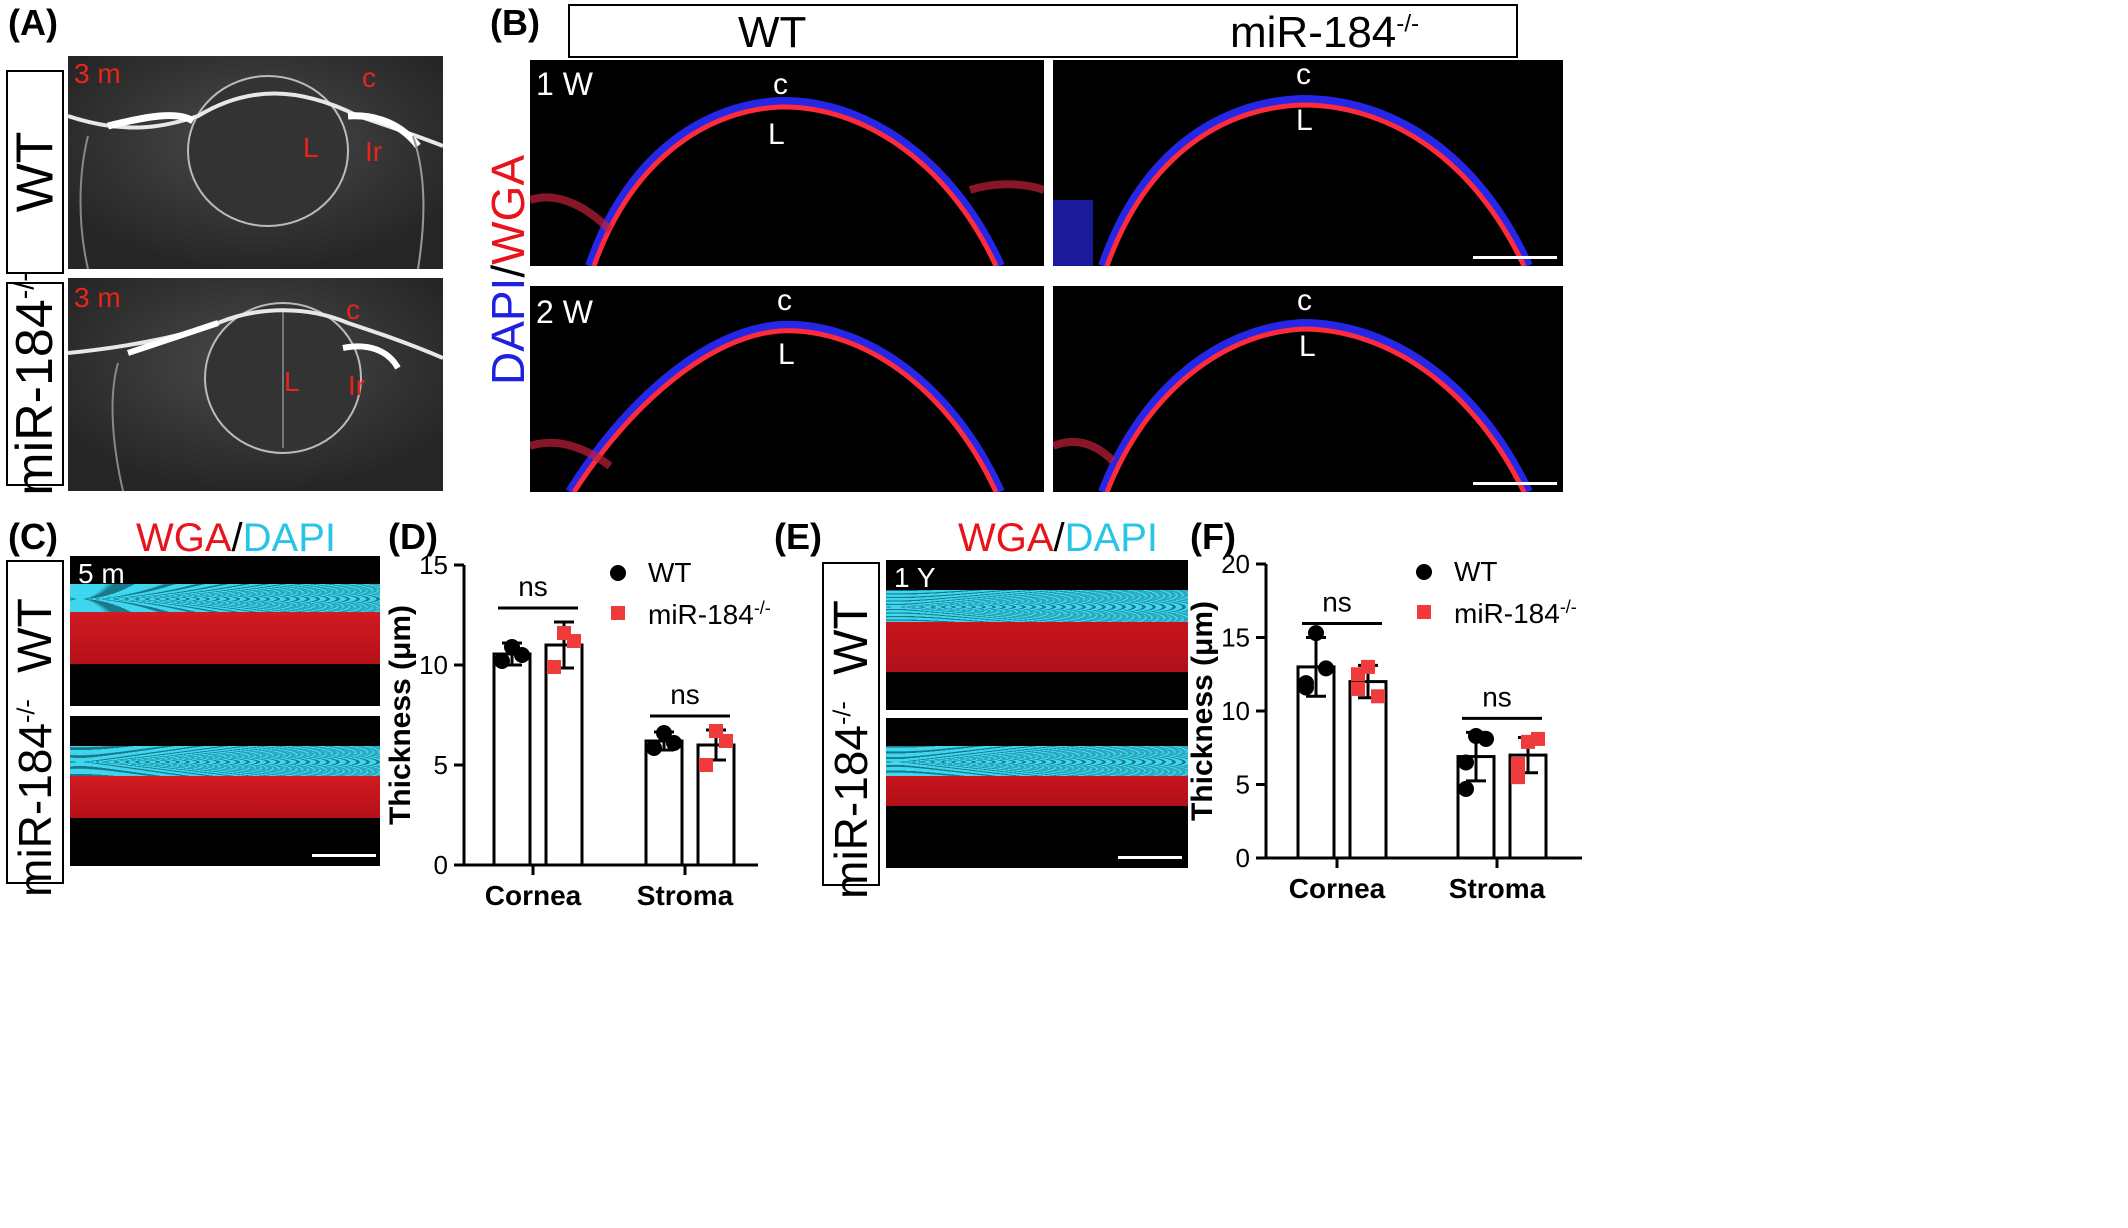 Image resolution: width=2128 pixels, height=1228 pixels. Describe the element at coordinates (1515, 483) in the screenshot. I see `panel-b-scalebar-2w` at that location.